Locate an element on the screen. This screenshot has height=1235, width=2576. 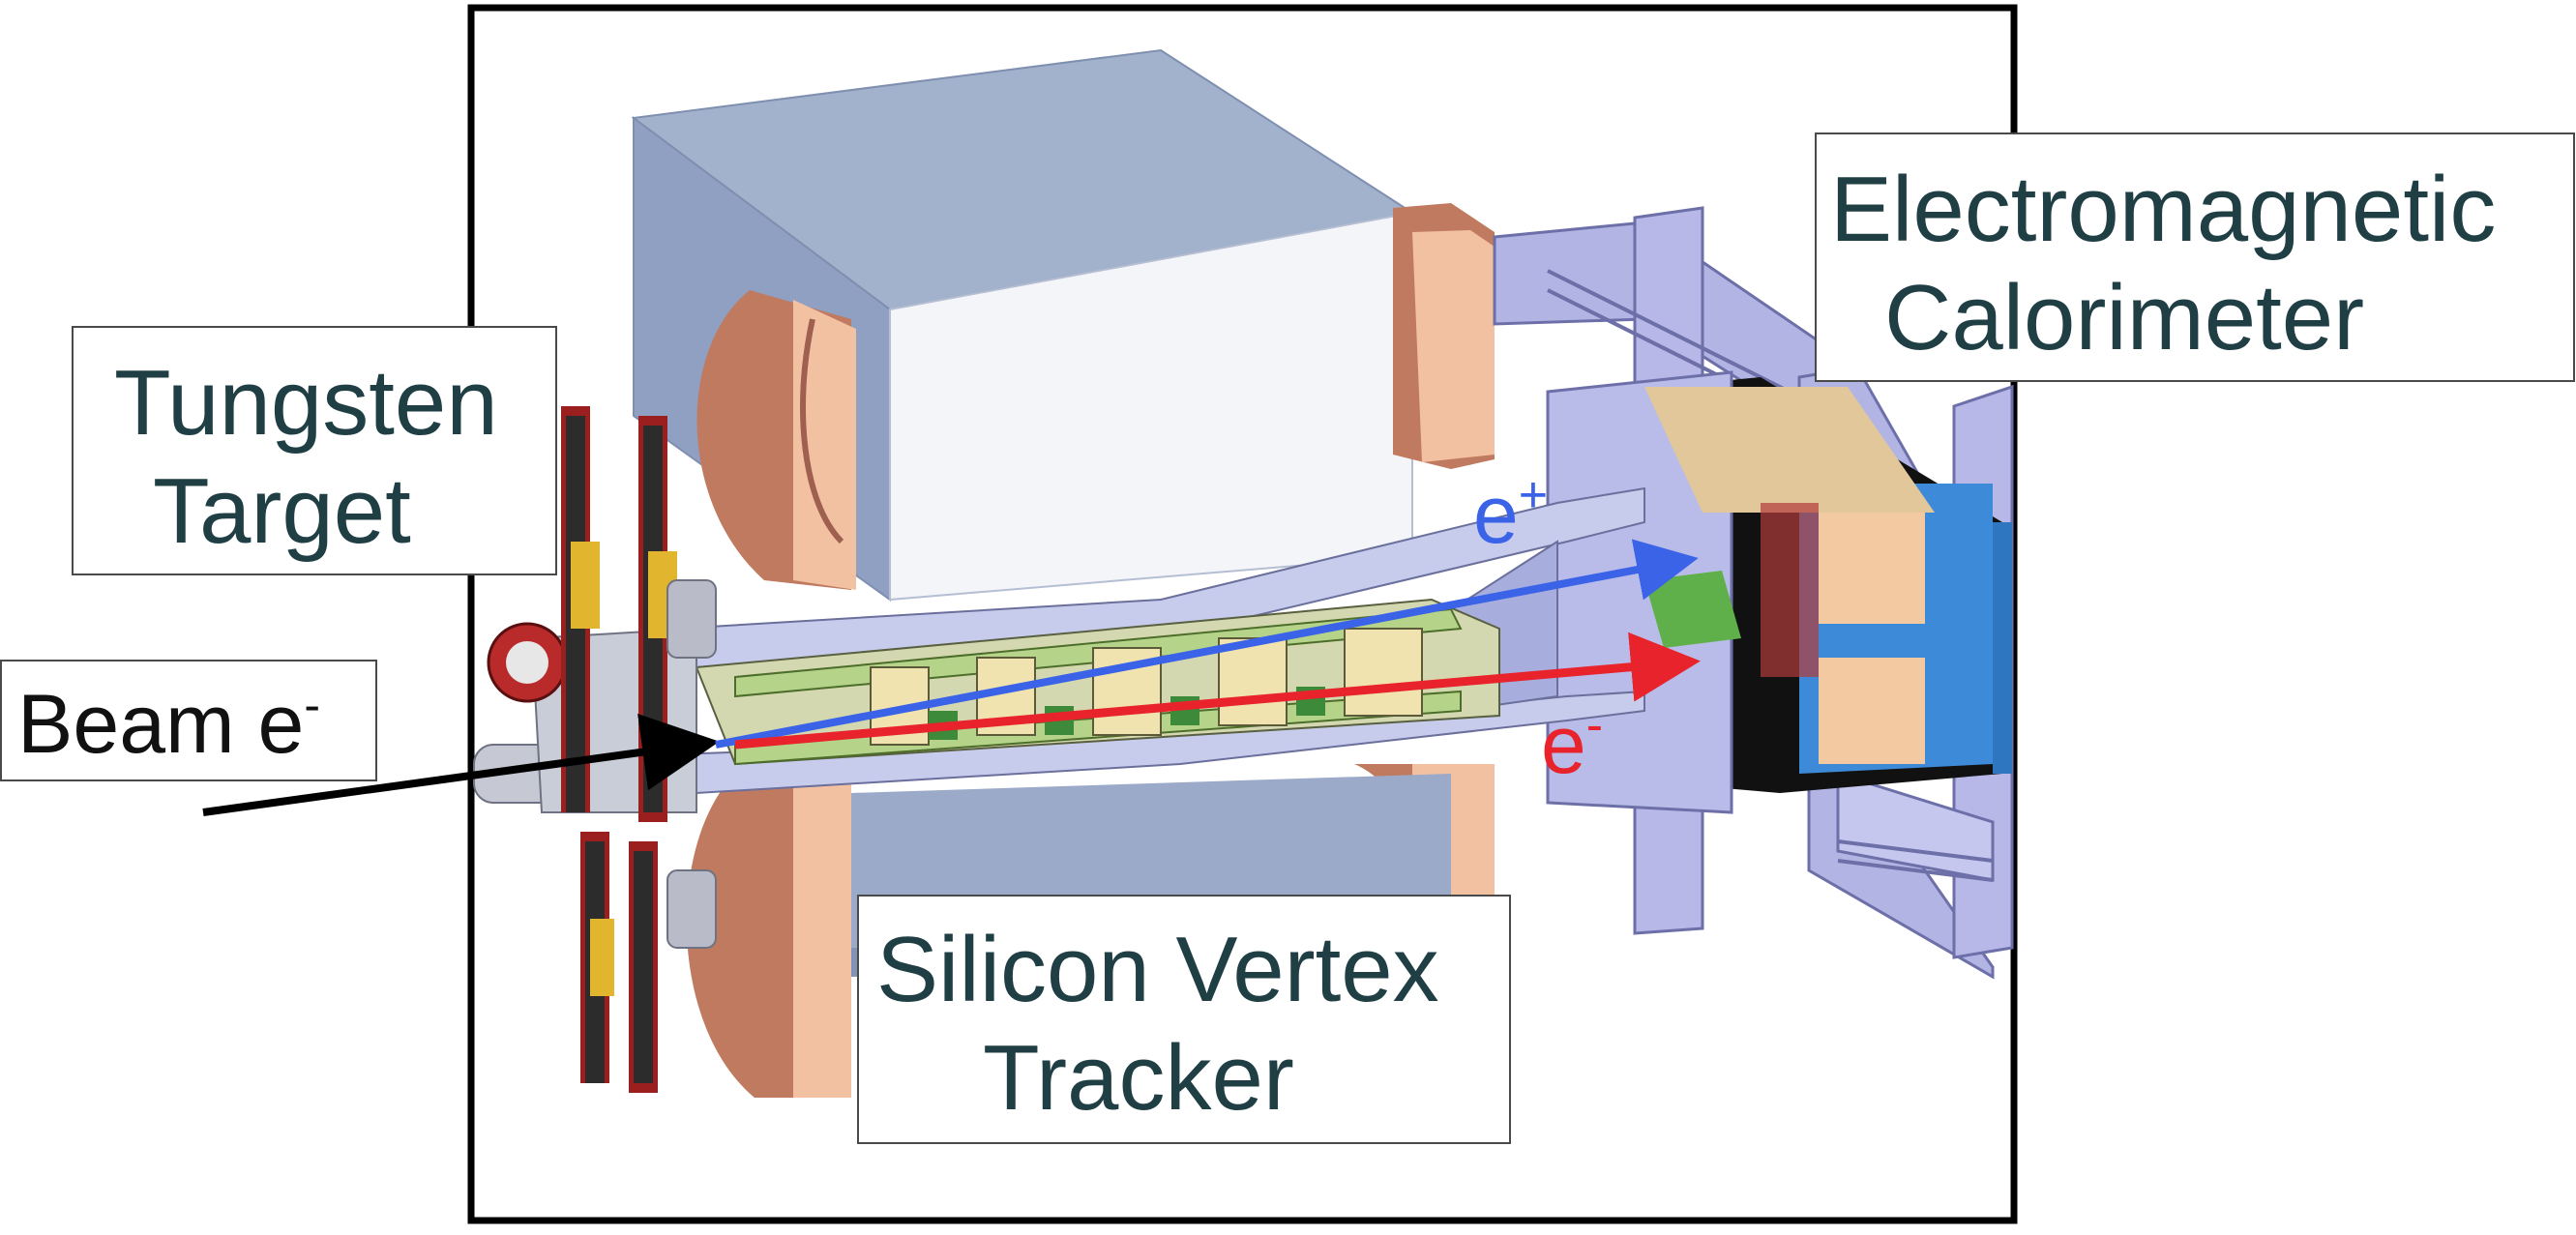
tungsten-target-label-line1: Tungsten is located at coordinates (306, 403).